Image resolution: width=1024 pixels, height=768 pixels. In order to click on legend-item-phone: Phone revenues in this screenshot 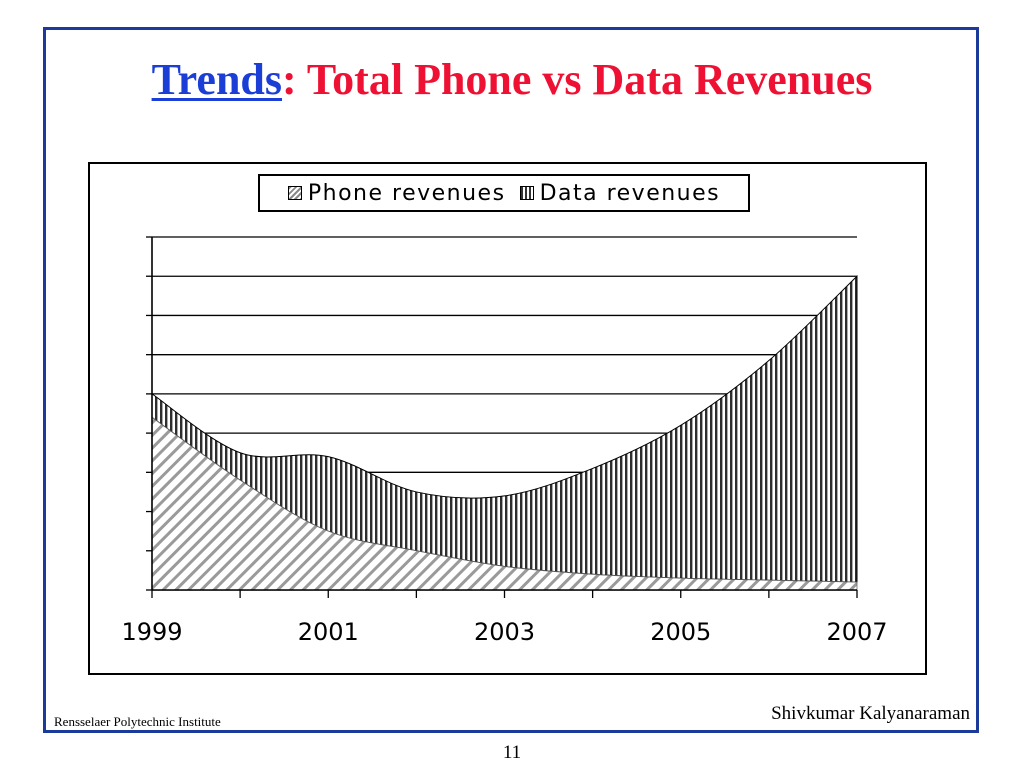, I will do `click(396, 193)`.